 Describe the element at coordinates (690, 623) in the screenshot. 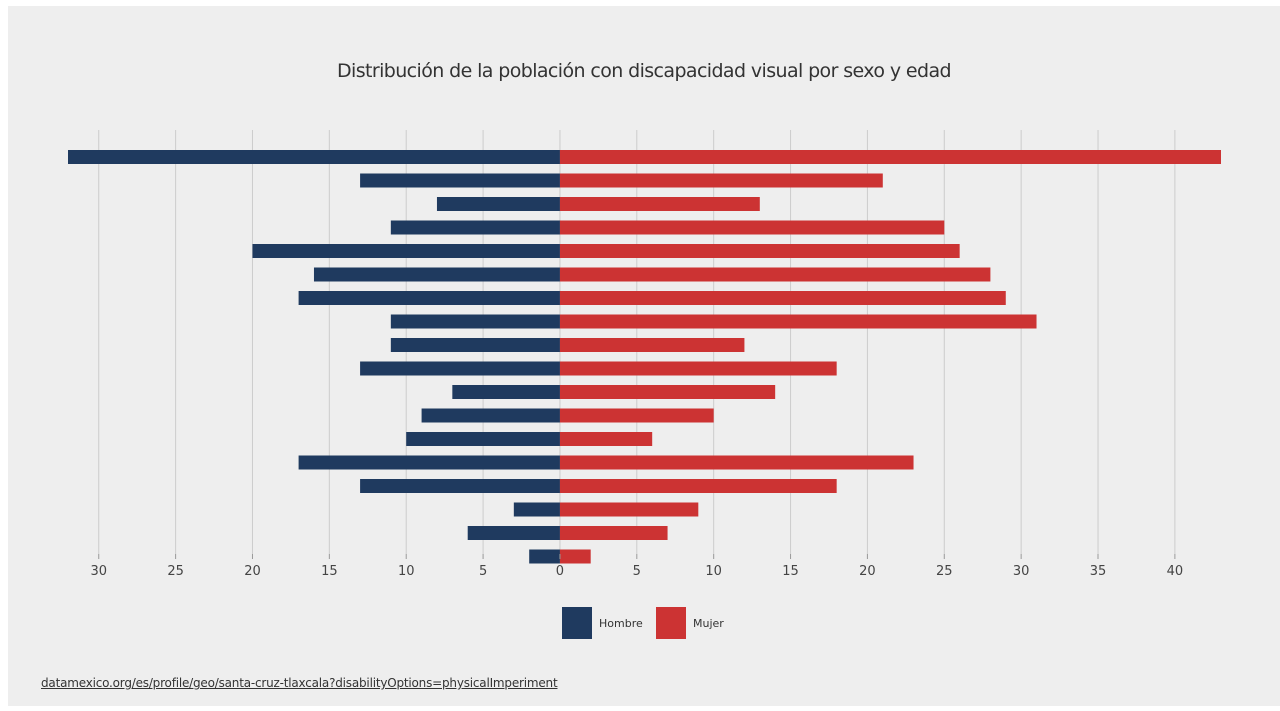

I see `legend-item-mujer: Mujer` at that location.